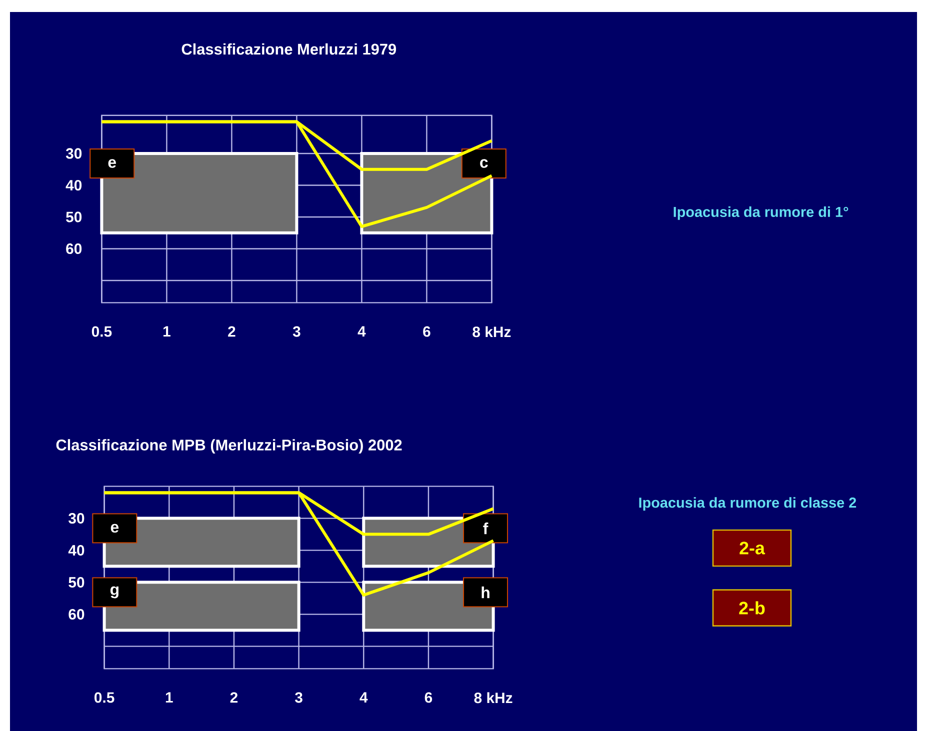  Describe the element at coordinates (753, 548) in the screenshot. I see `text: 2-a` at that location.